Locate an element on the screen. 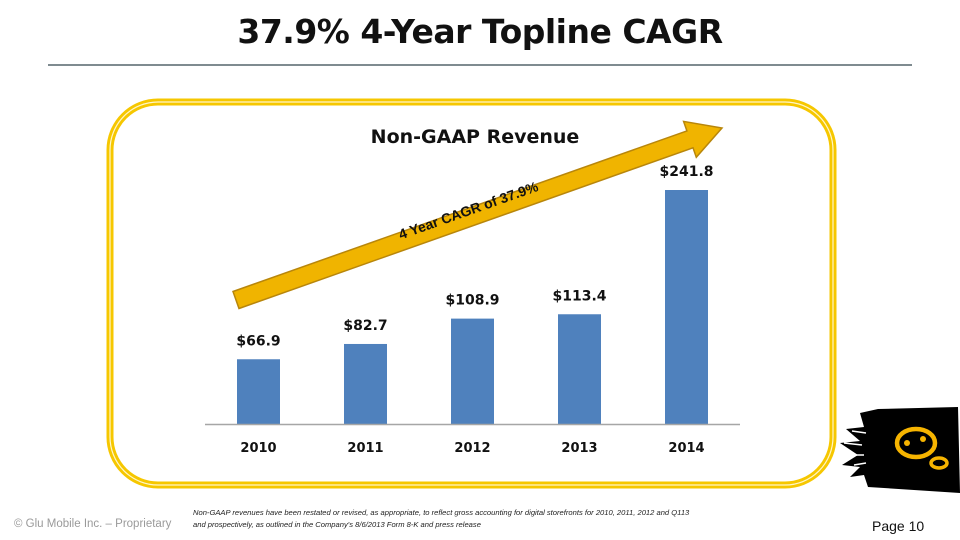  bar-2013 is located at coordinates (579, 369).